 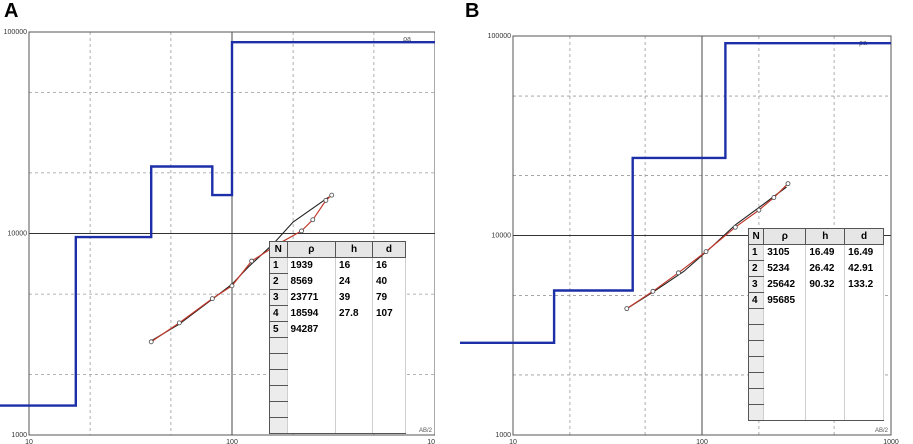 I want to click on table-row: 3 25642 90.32 133.2, so click(x=815, y=284).